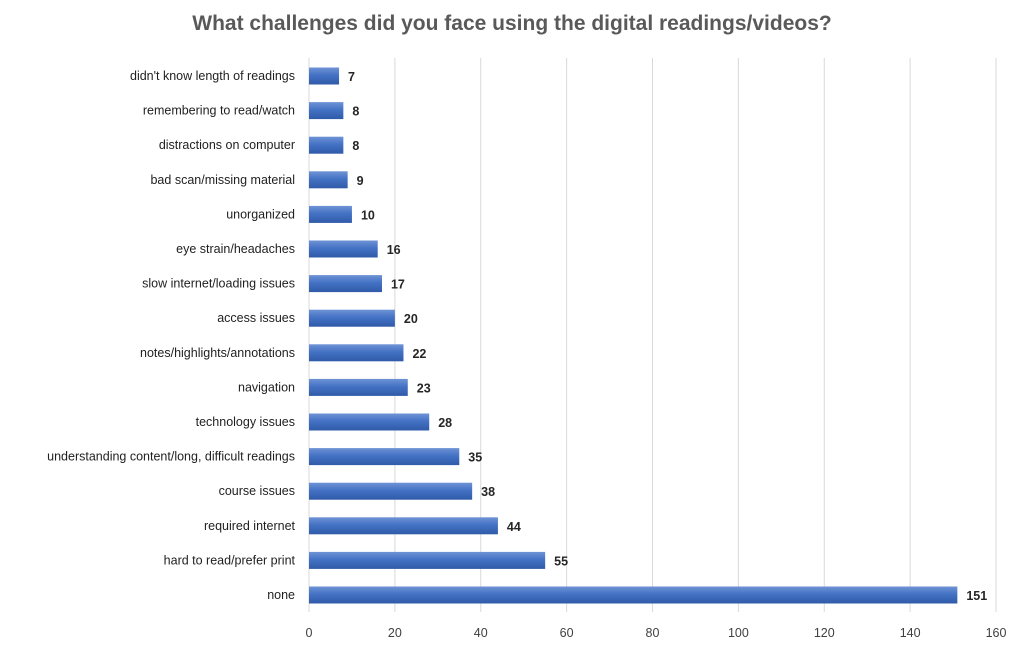  What do you see at coordinates (230, 560) in the screenshot?
I see `category-label: hard to read/prefer print` at bounding box center [230, 560].